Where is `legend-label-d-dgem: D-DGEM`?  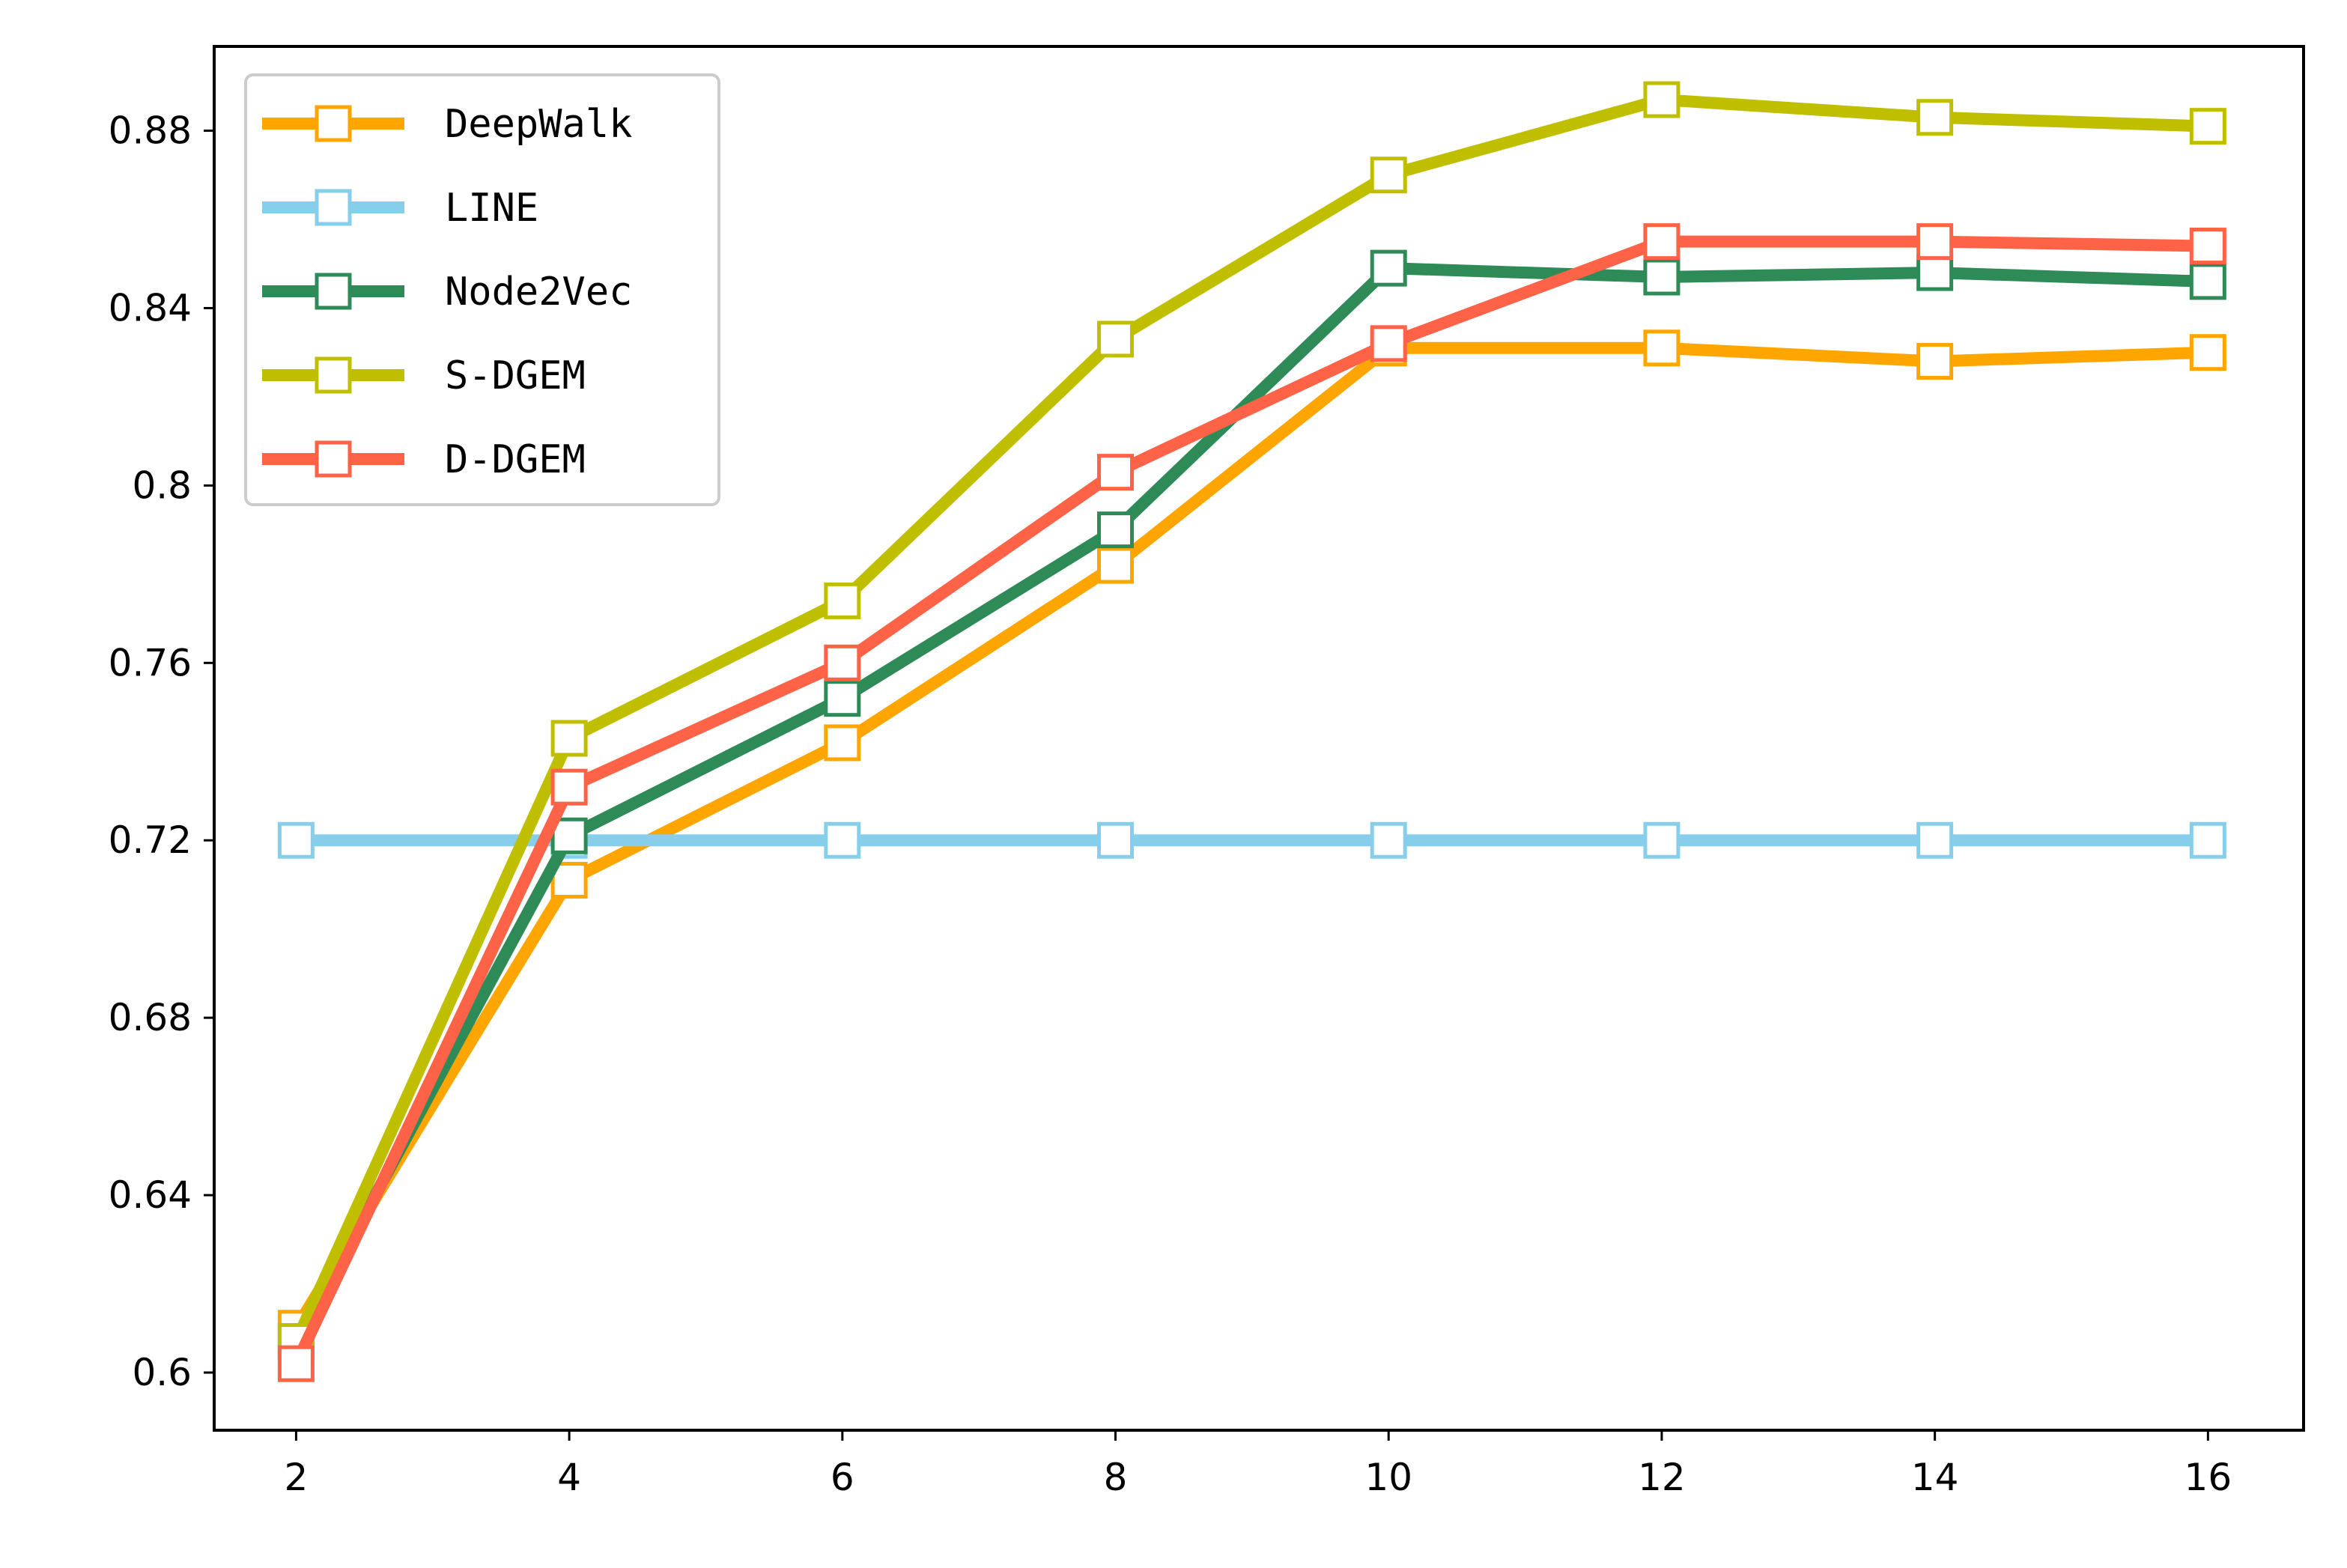 legend-label-d-dgem: D-DGEM is located at coordinates (515, 460).